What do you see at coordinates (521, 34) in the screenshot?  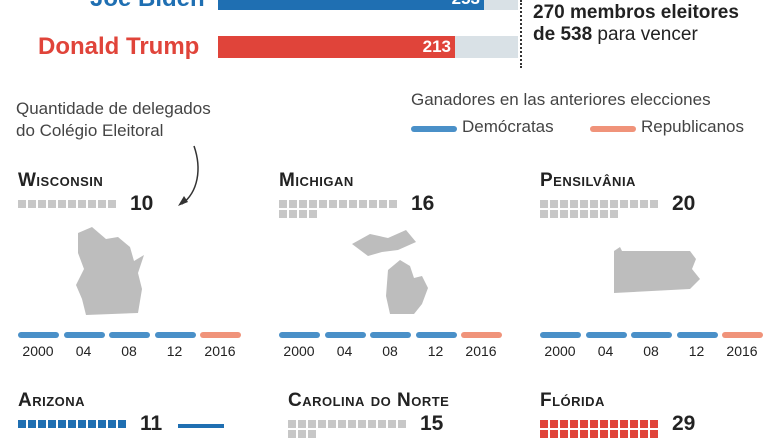 I see `threshold-line` at bounding box center [521, 34].